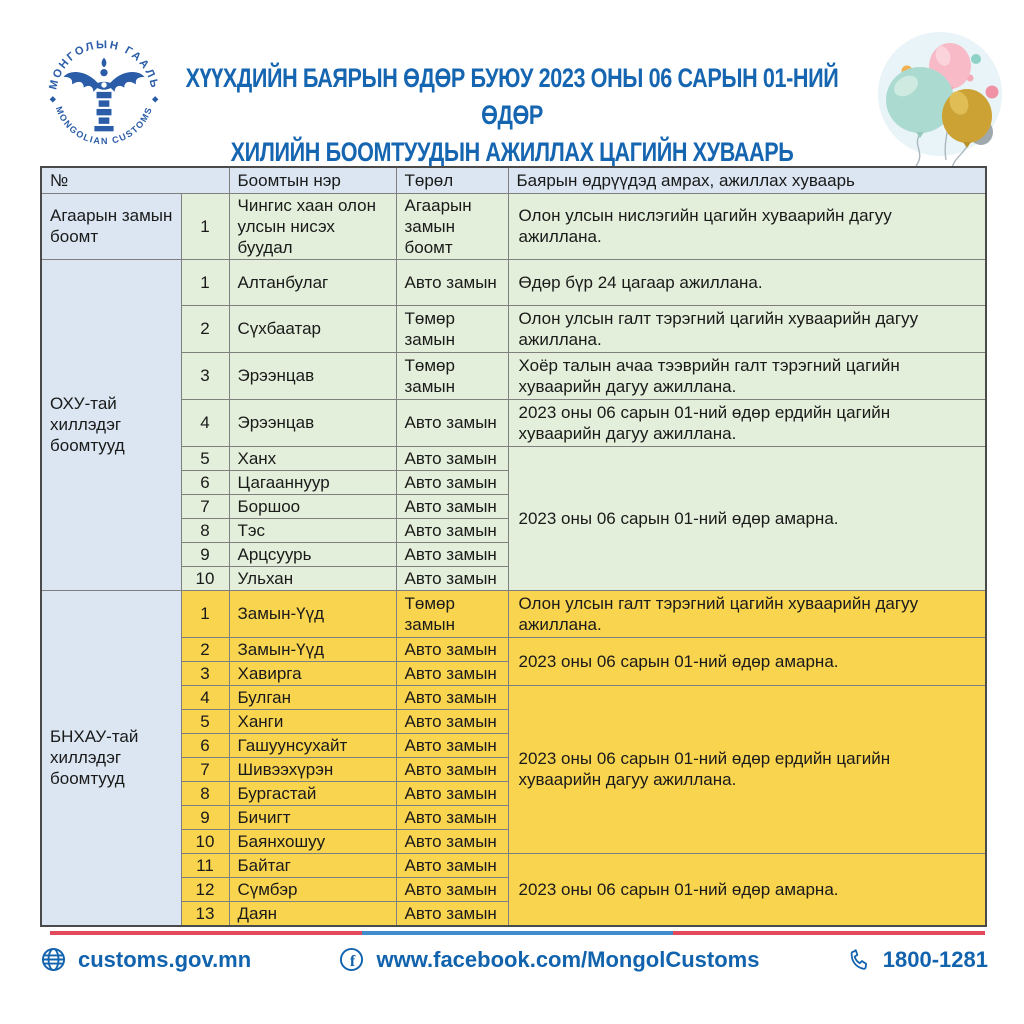 The image size is (1024, 1024). Describe the element at coordinates (312, 282) in the screenshot. I see `cell-checkpoint-name: Алтанбулаг` at that location.